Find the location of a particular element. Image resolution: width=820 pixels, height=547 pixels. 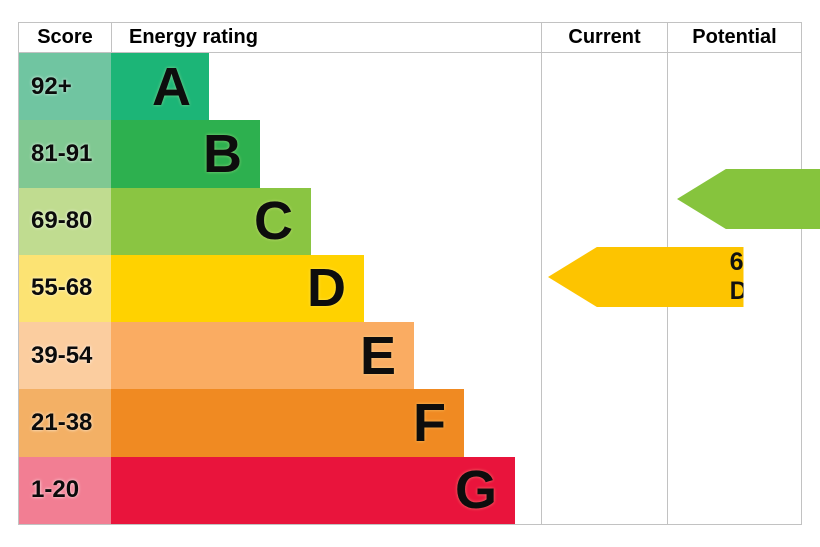

band-row-b: 81-91 B is located at coordinates (410, 154).